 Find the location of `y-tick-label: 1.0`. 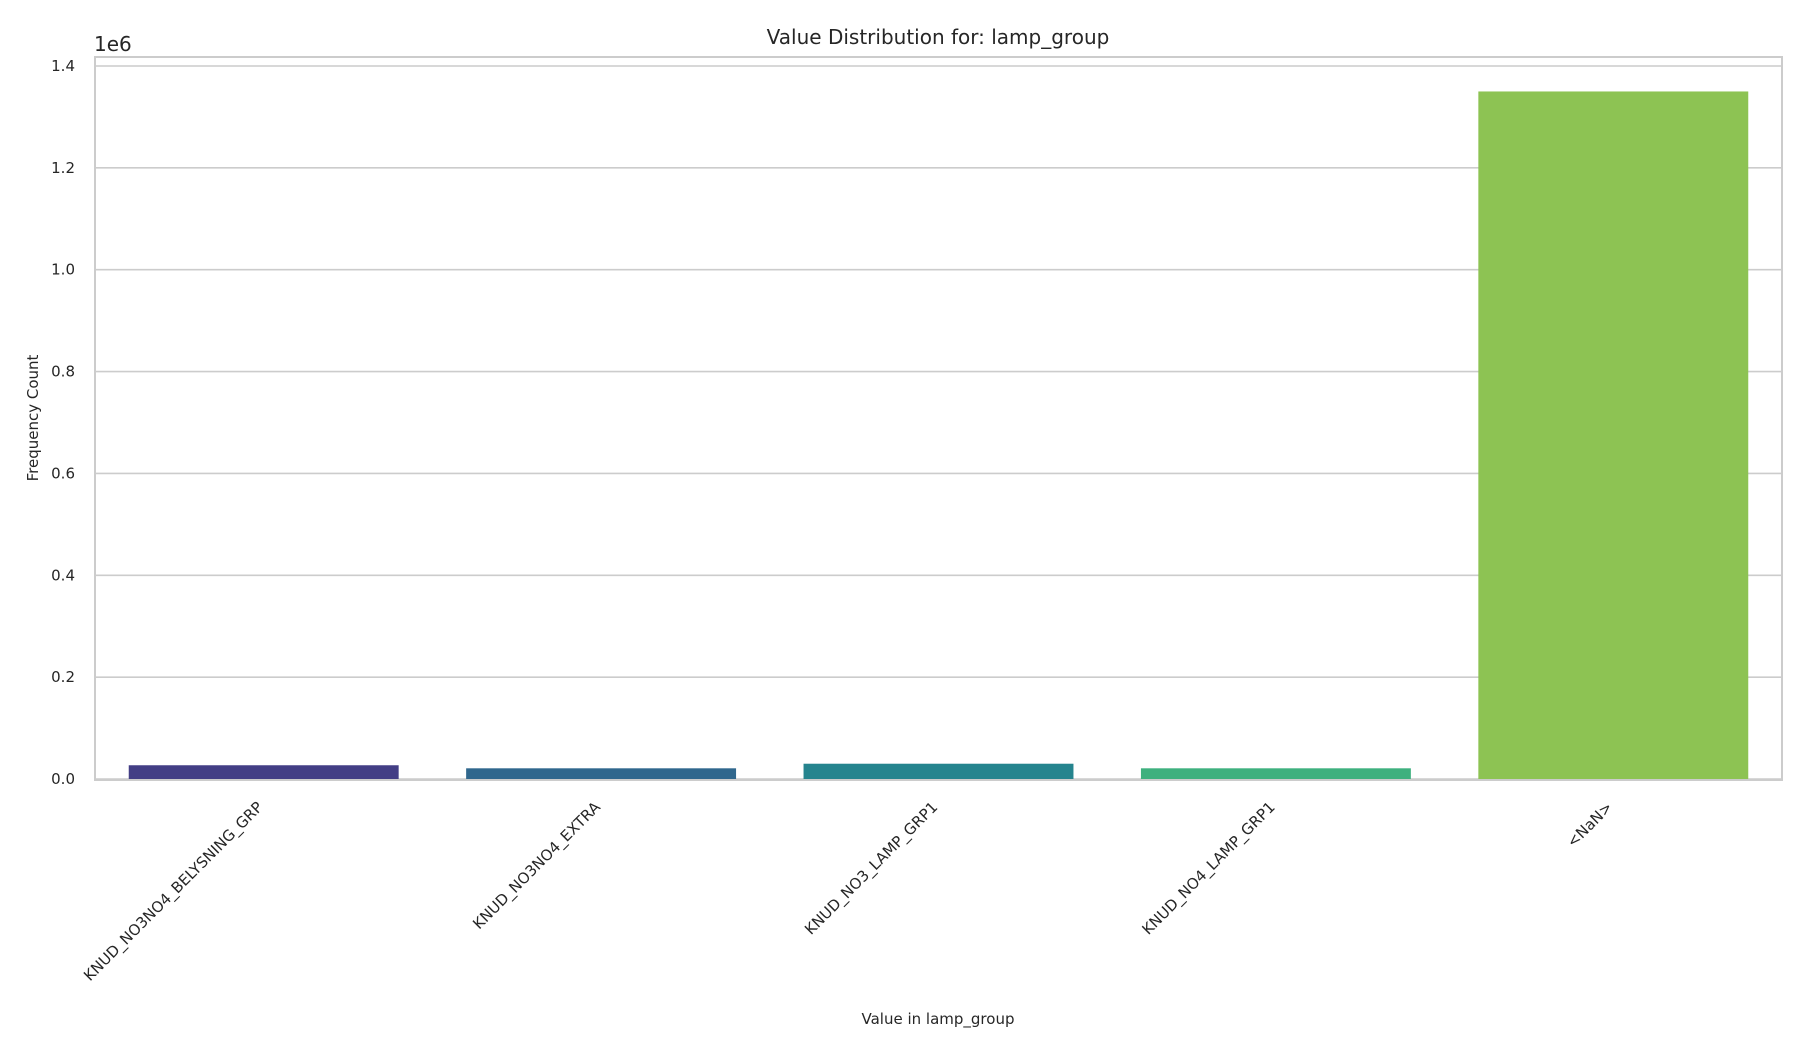

y-tick-label: 1.0 is located at coordinates (63, 270).